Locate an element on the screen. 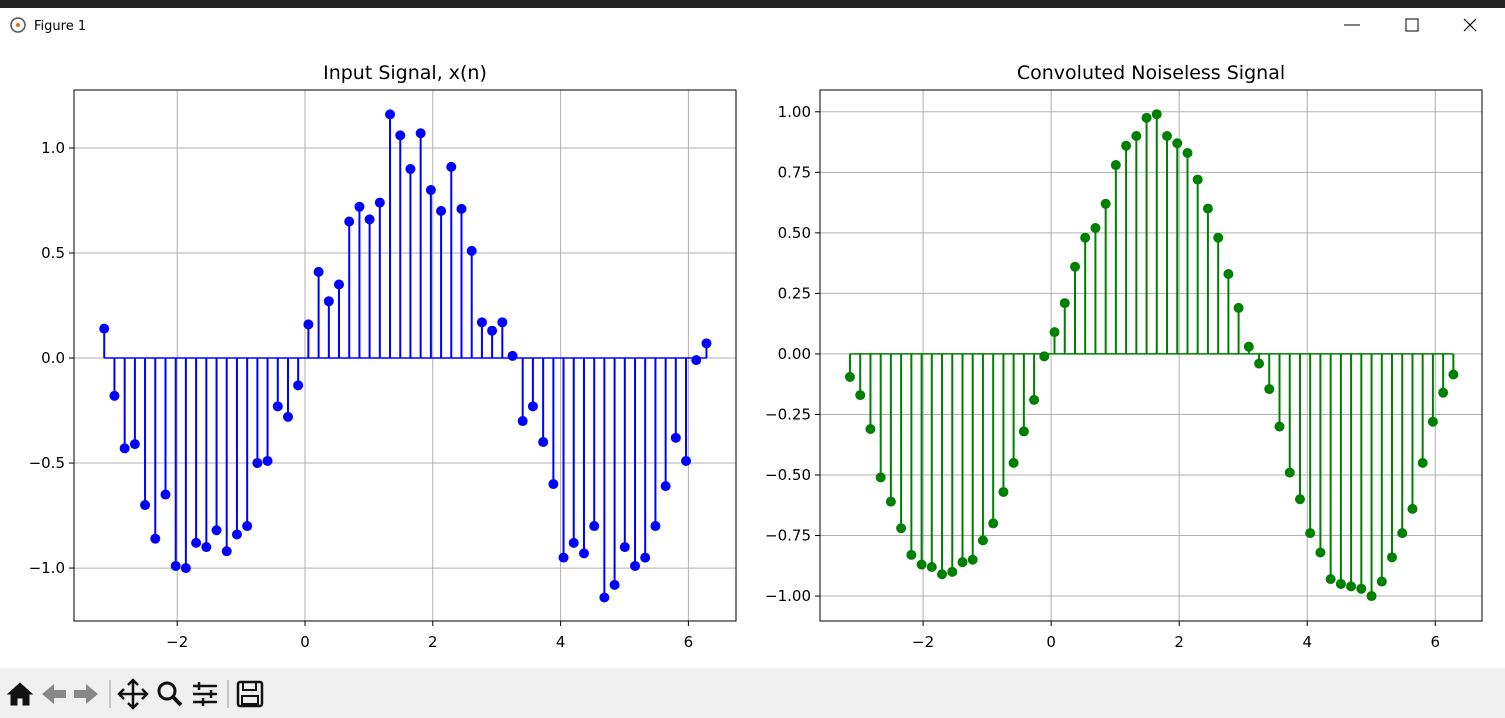  save-button is located at coordinates (250, 694).